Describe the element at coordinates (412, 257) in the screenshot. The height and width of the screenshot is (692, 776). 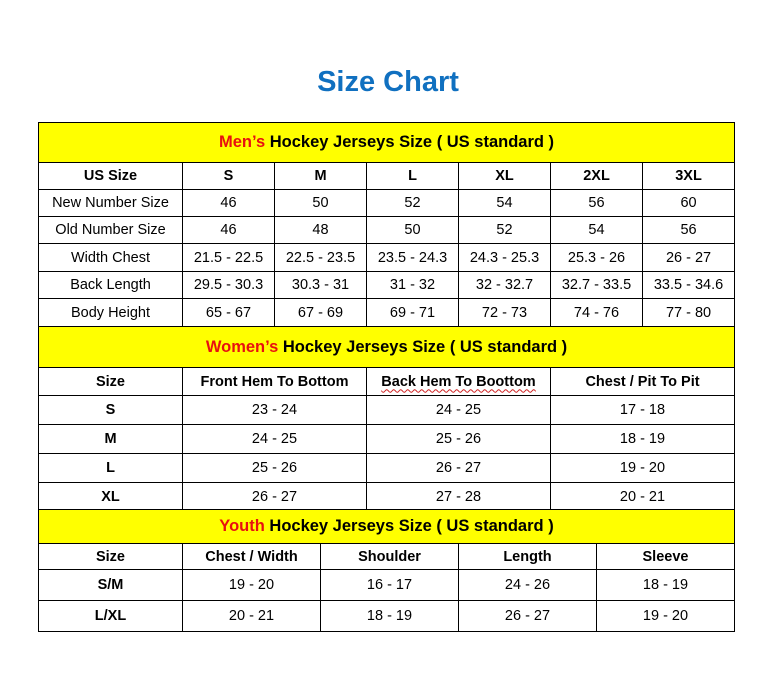
I see `table-cell: 23.5 - 24.3` at that location.